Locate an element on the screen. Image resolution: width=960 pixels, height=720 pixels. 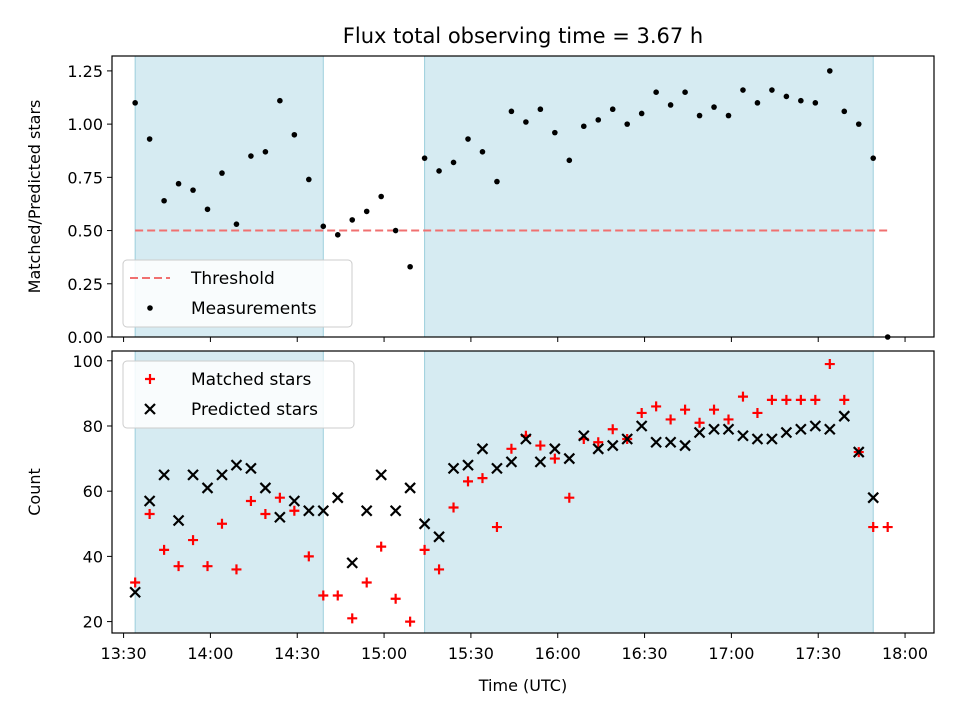
x-tick-label: 16:30 is located at coordinates (645, 653).